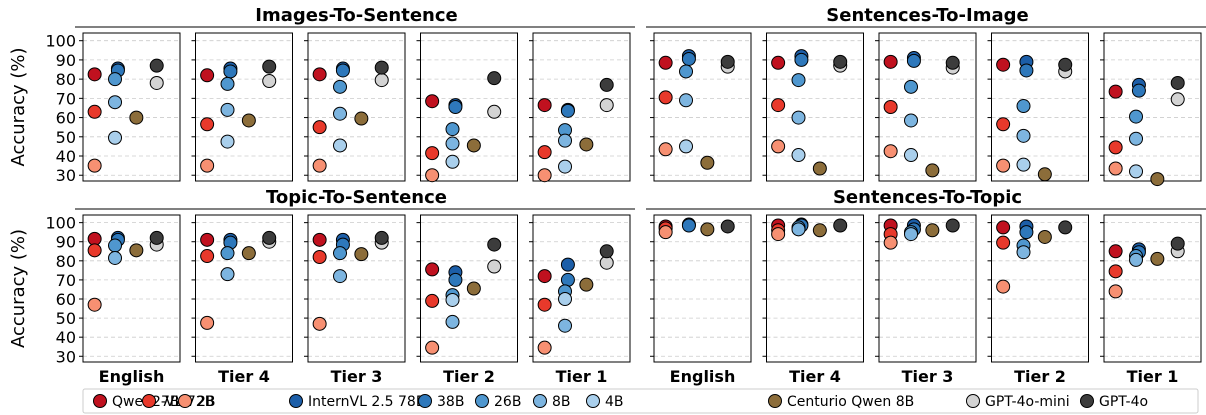  Describe the element at coordinates (60, 223) in the screenshot. I see `y-tick-label: 100` at that location.